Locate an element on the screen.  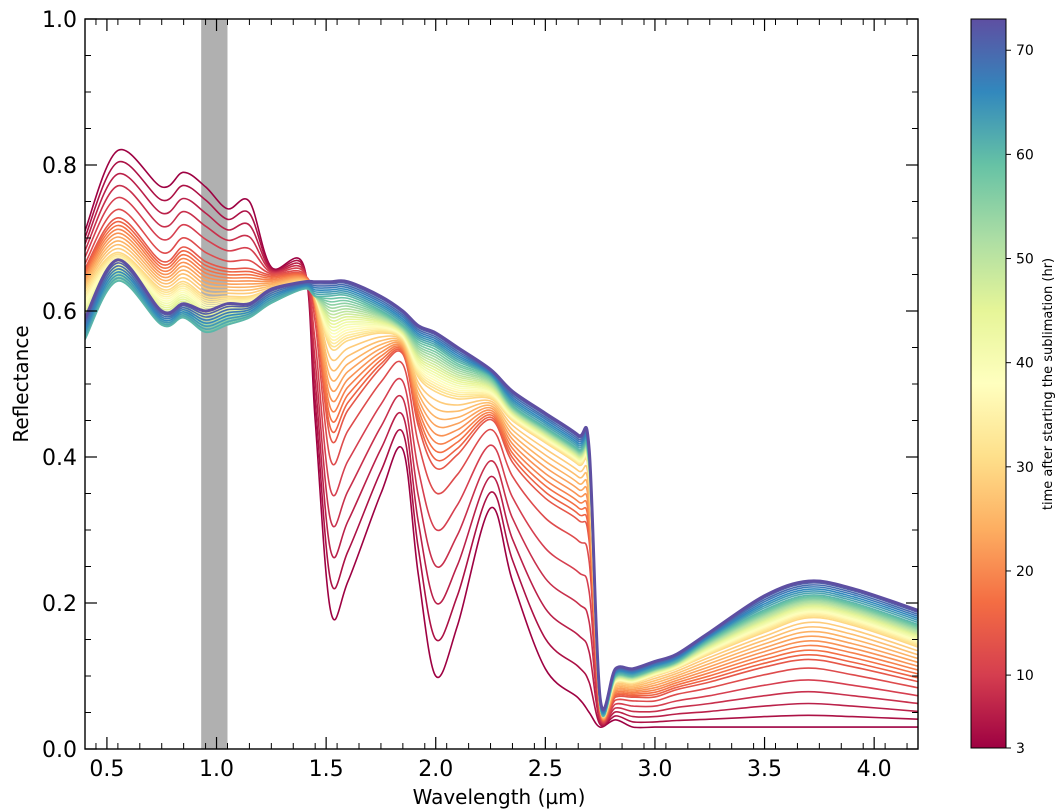
y-tick-label: 0.6 is located at coordinates (59, 312).